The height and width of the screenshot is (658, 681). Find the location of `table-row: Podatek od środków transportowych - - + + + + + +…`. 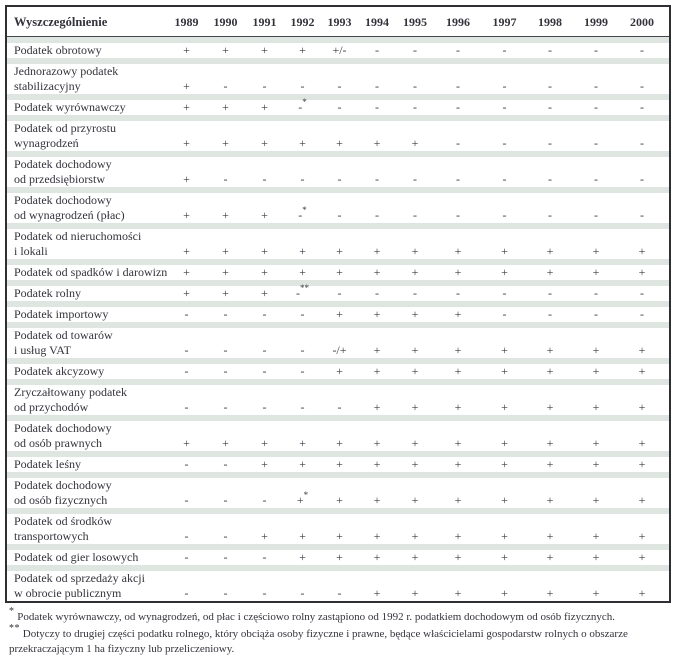

table-row: Podatek od środków transportowych - - + + + + + +… is located at coordinates (338, 526).